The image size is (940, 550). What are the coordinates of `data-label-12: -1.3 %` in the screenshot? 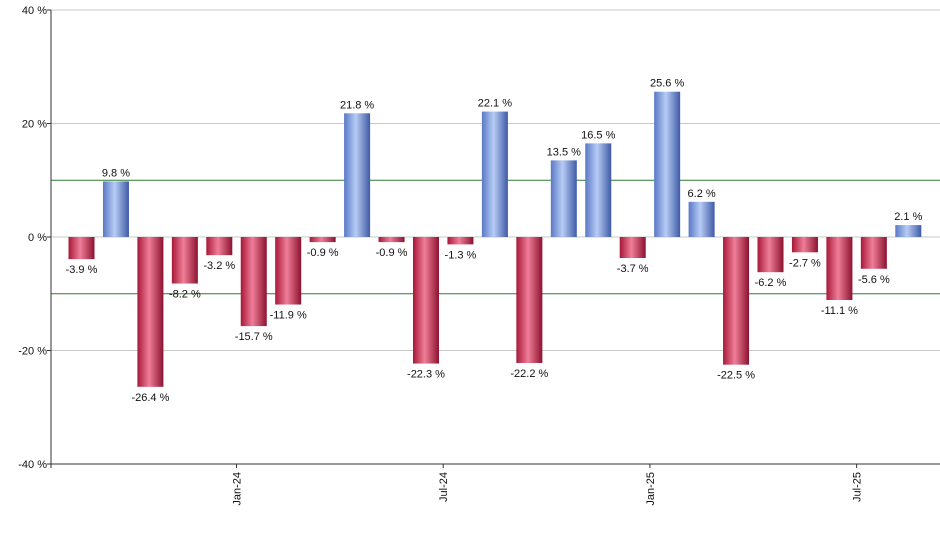 It's located at (461, 255).